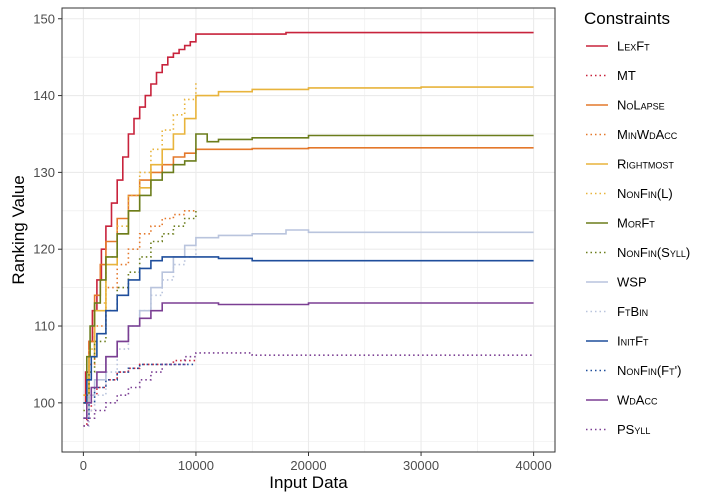  I want to click on legend-label-14: PSyll, so click(633, 429).